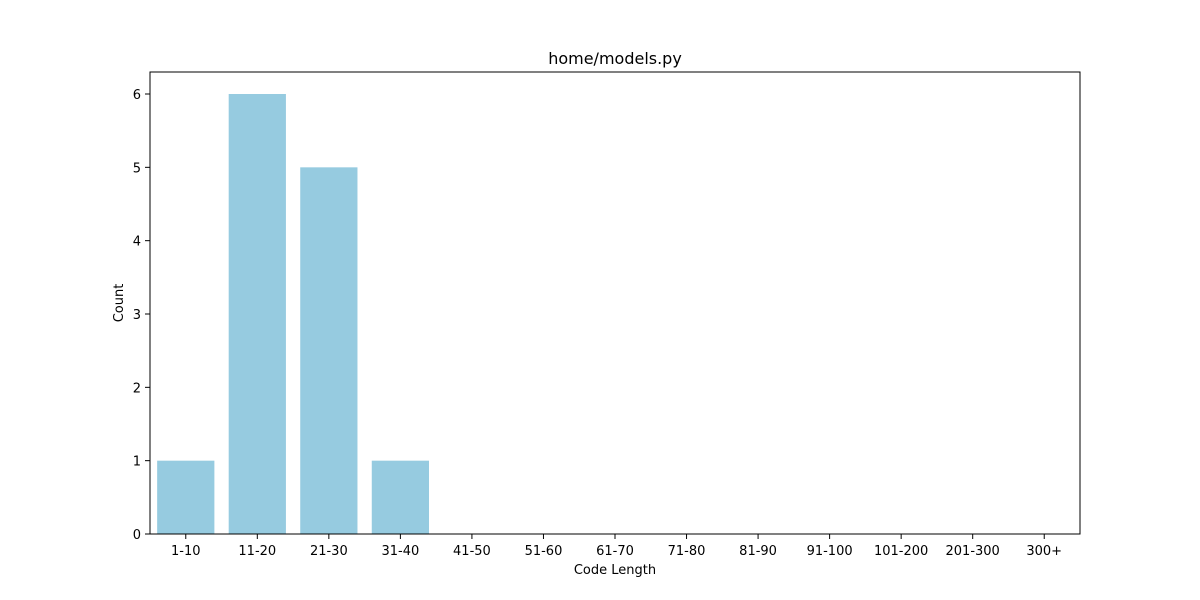 The image size is (1200, 600). What do you see at coordinates (186, 551) in the screenshot?
I see `x-tick-label: 1-10` at bounding box center [186, 551].